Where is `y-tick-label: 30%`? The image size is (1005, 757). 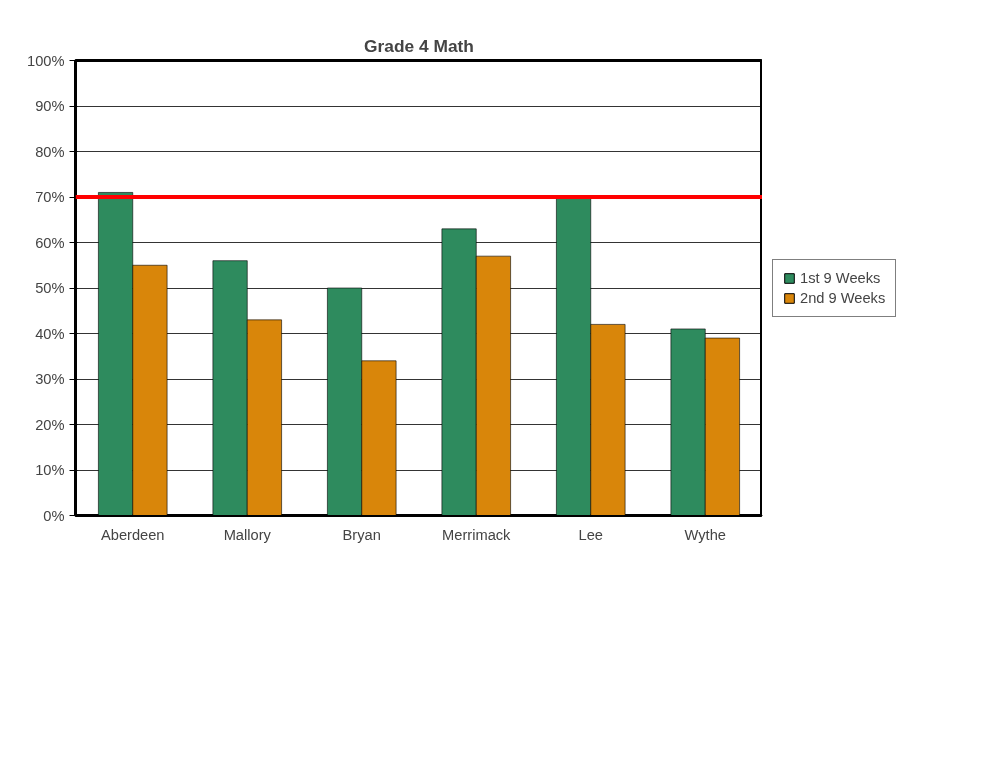 y-tick-label: 30% is located at coordinates (50, 379).